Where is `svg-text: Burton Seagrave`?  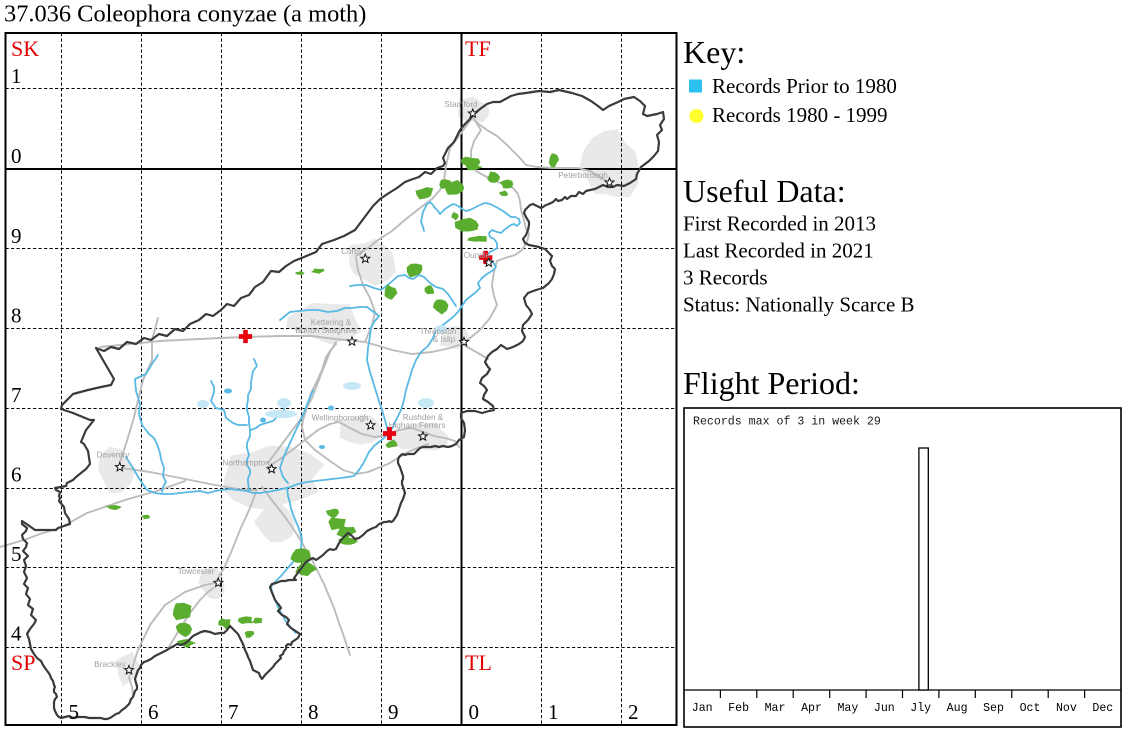
svg-text: Burton Seagrave is located at coordinates (326, 330).